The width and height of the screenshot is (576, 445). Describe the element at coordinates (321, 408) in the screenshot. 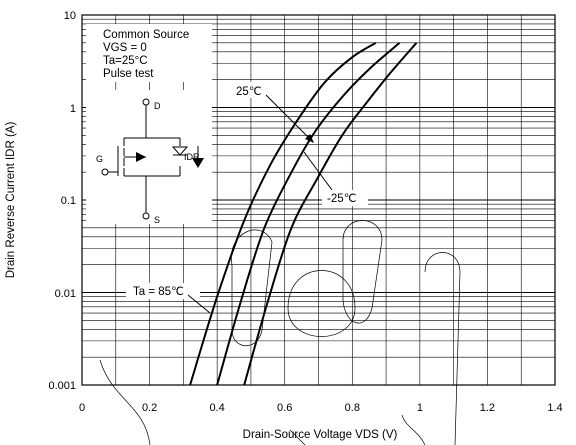

I see `x-tick-labels: 0 0.2 0.4 0.6 0.8 1 1.2 1.4` at that location.